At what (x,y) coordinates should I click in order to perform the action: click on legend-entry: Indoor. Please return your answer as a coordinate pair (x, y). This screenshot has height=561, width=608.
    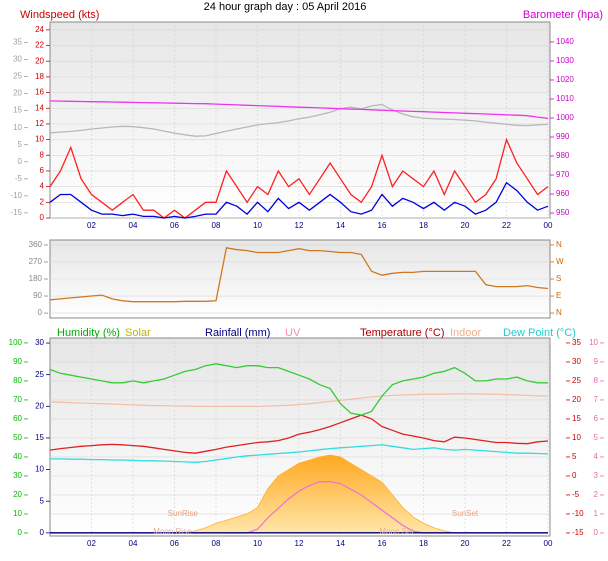
    Looking at the image, I should click on (466, 333).